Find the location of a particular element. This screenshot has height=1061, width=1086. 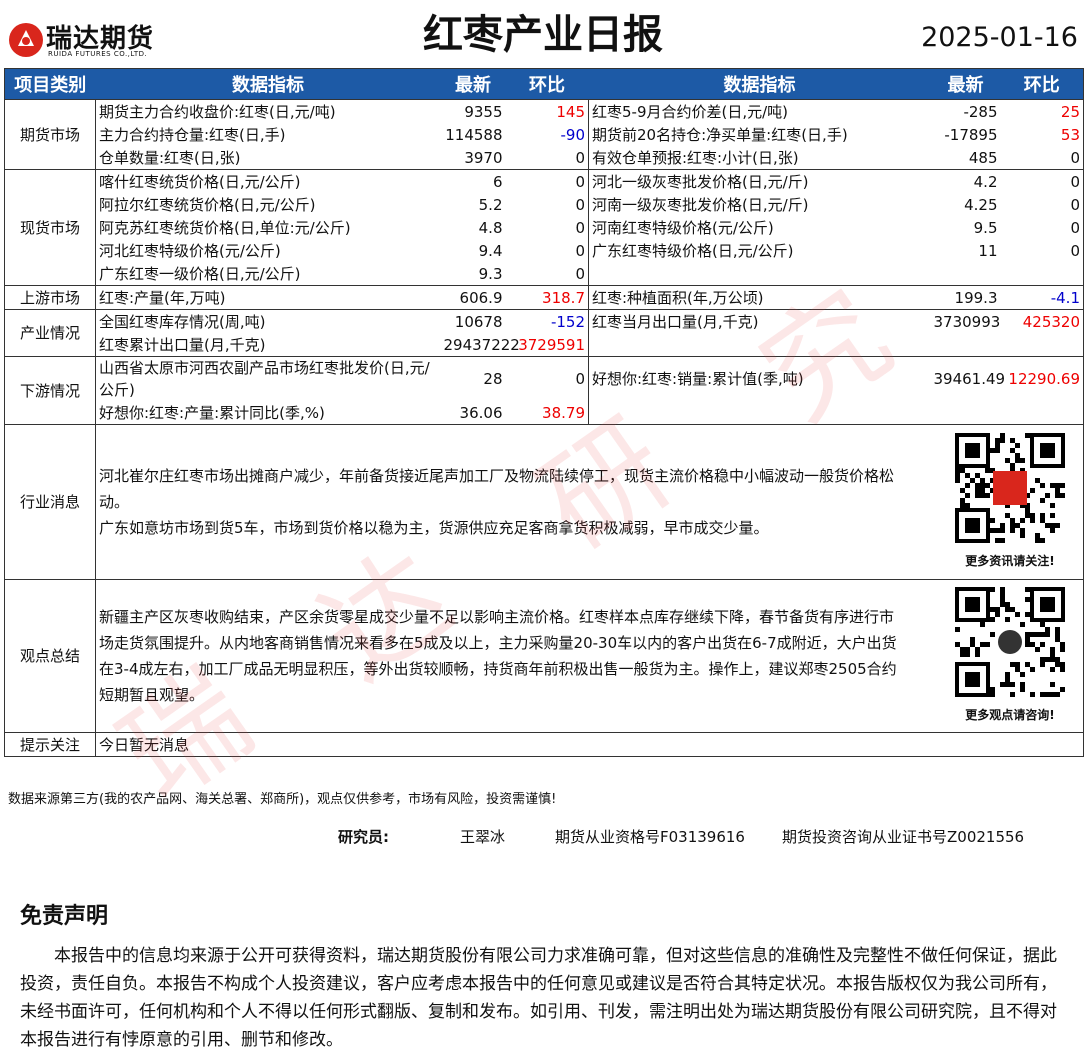

latest: 10678 is located at coordinates (473, 321).